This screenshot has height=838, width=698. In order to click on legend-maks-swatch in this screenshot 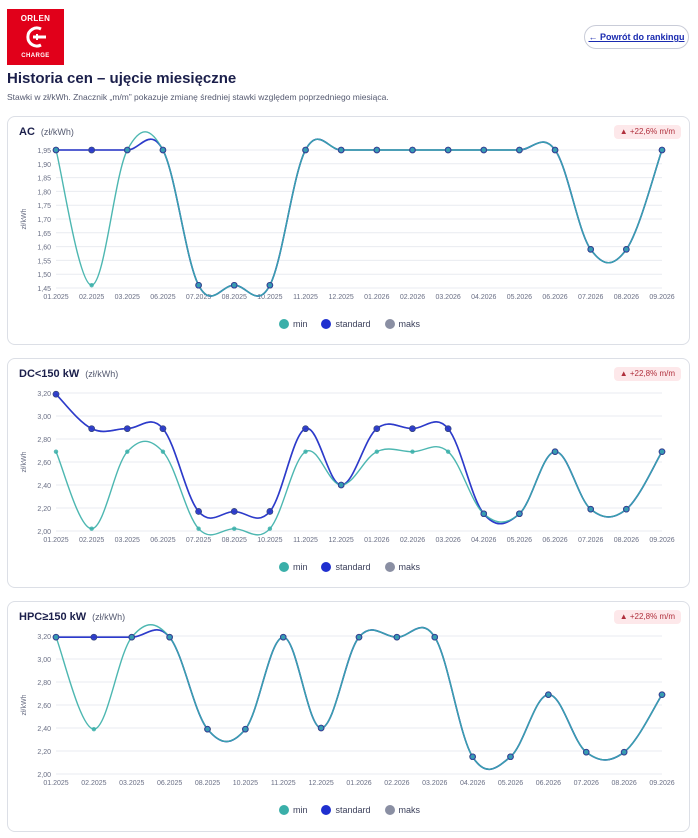, I will do `click(389, 567)`.